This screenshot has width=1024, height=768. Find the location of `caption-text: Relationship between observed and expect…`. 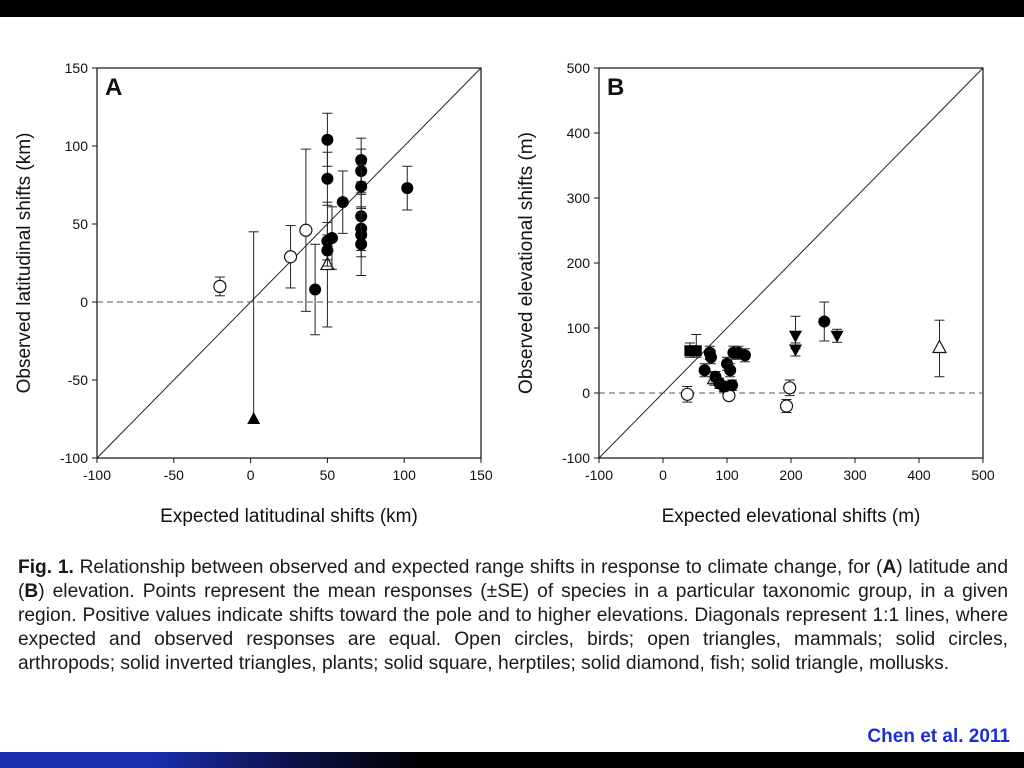

caption-text: Relationship between observed and expect… is located at coordinates (513, 615).